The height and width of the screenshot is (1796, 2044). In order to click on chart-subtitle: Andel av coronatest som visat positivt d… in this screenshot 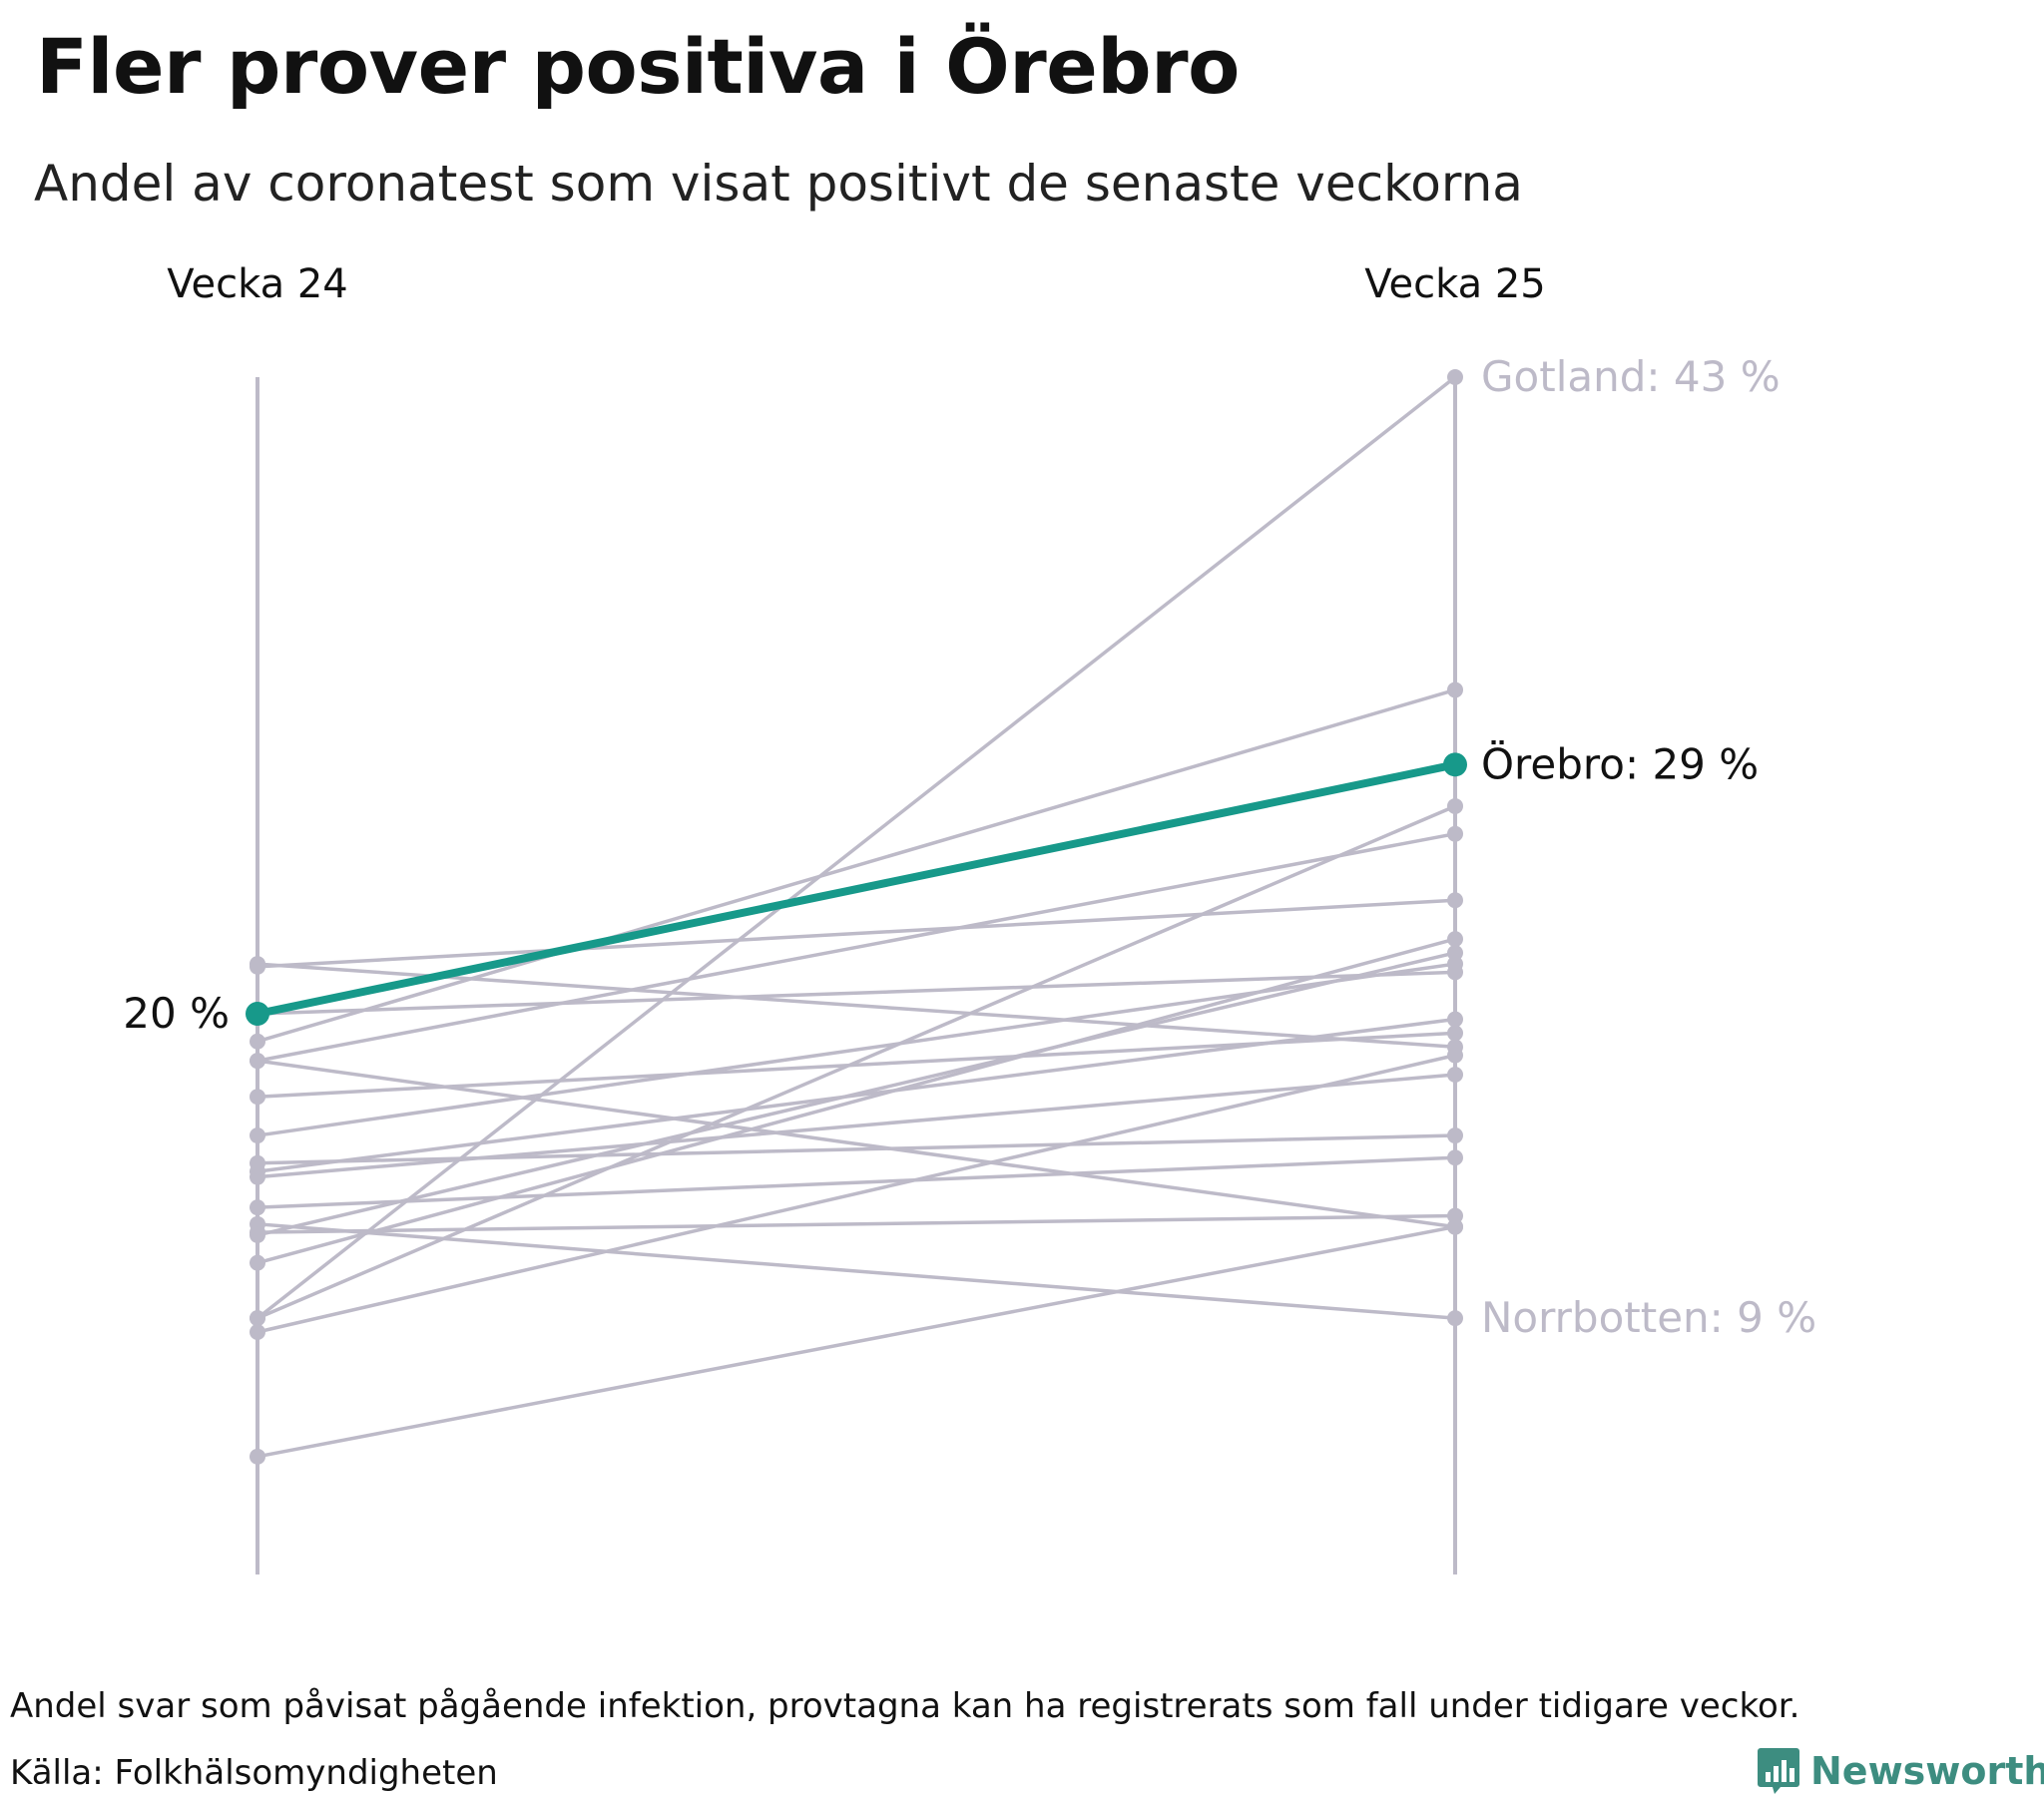, I will do `click(778, 184)`.